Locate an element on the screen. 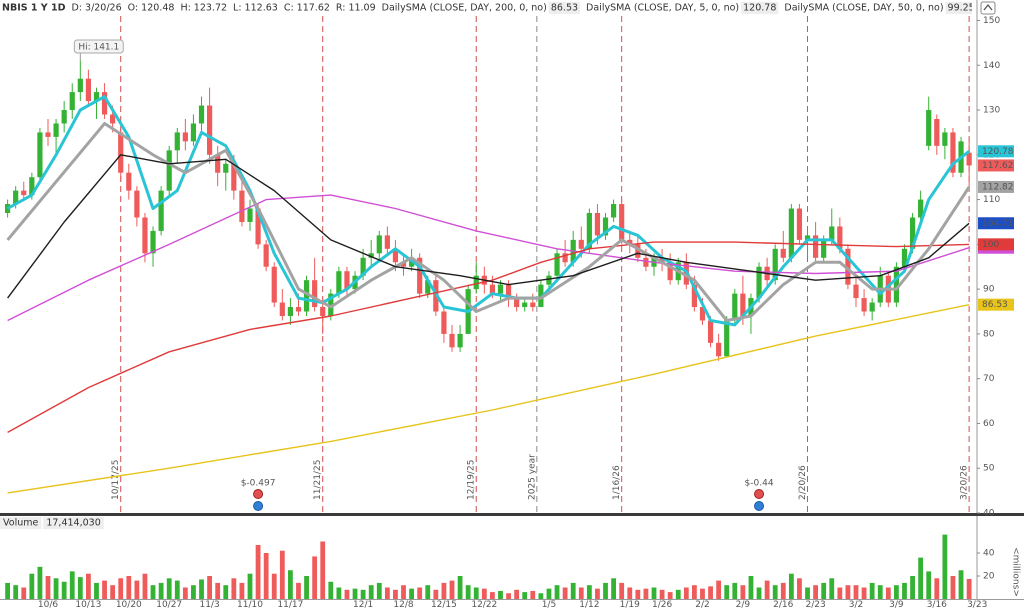  settings-icon is located at coordinates (988, 8).